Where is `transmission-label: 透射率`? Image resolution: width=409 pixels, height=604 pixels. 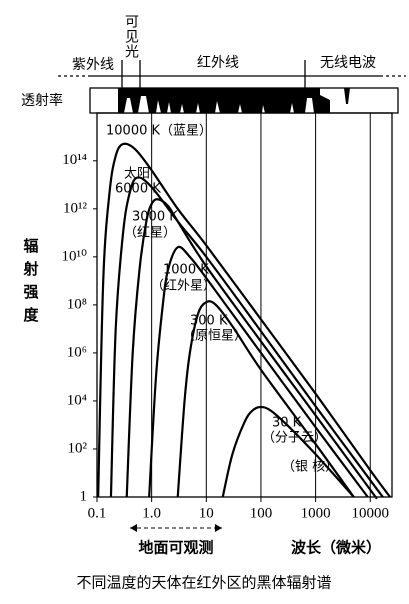 transmission-label: 透射率 is located at coordinates (42, 100).